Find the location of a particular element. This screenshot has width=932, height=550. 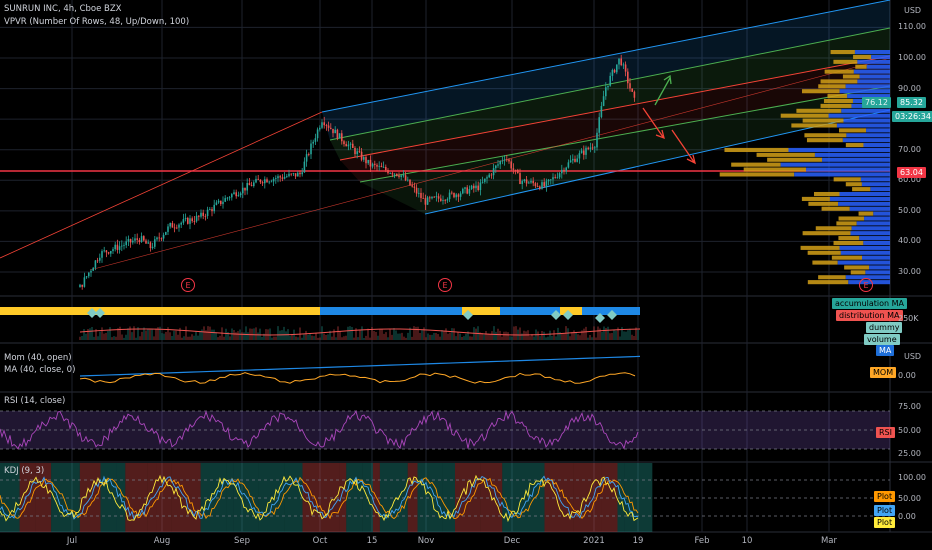

accumulation-ma-tag: accumulation MA is located at coordinates (869, 303).